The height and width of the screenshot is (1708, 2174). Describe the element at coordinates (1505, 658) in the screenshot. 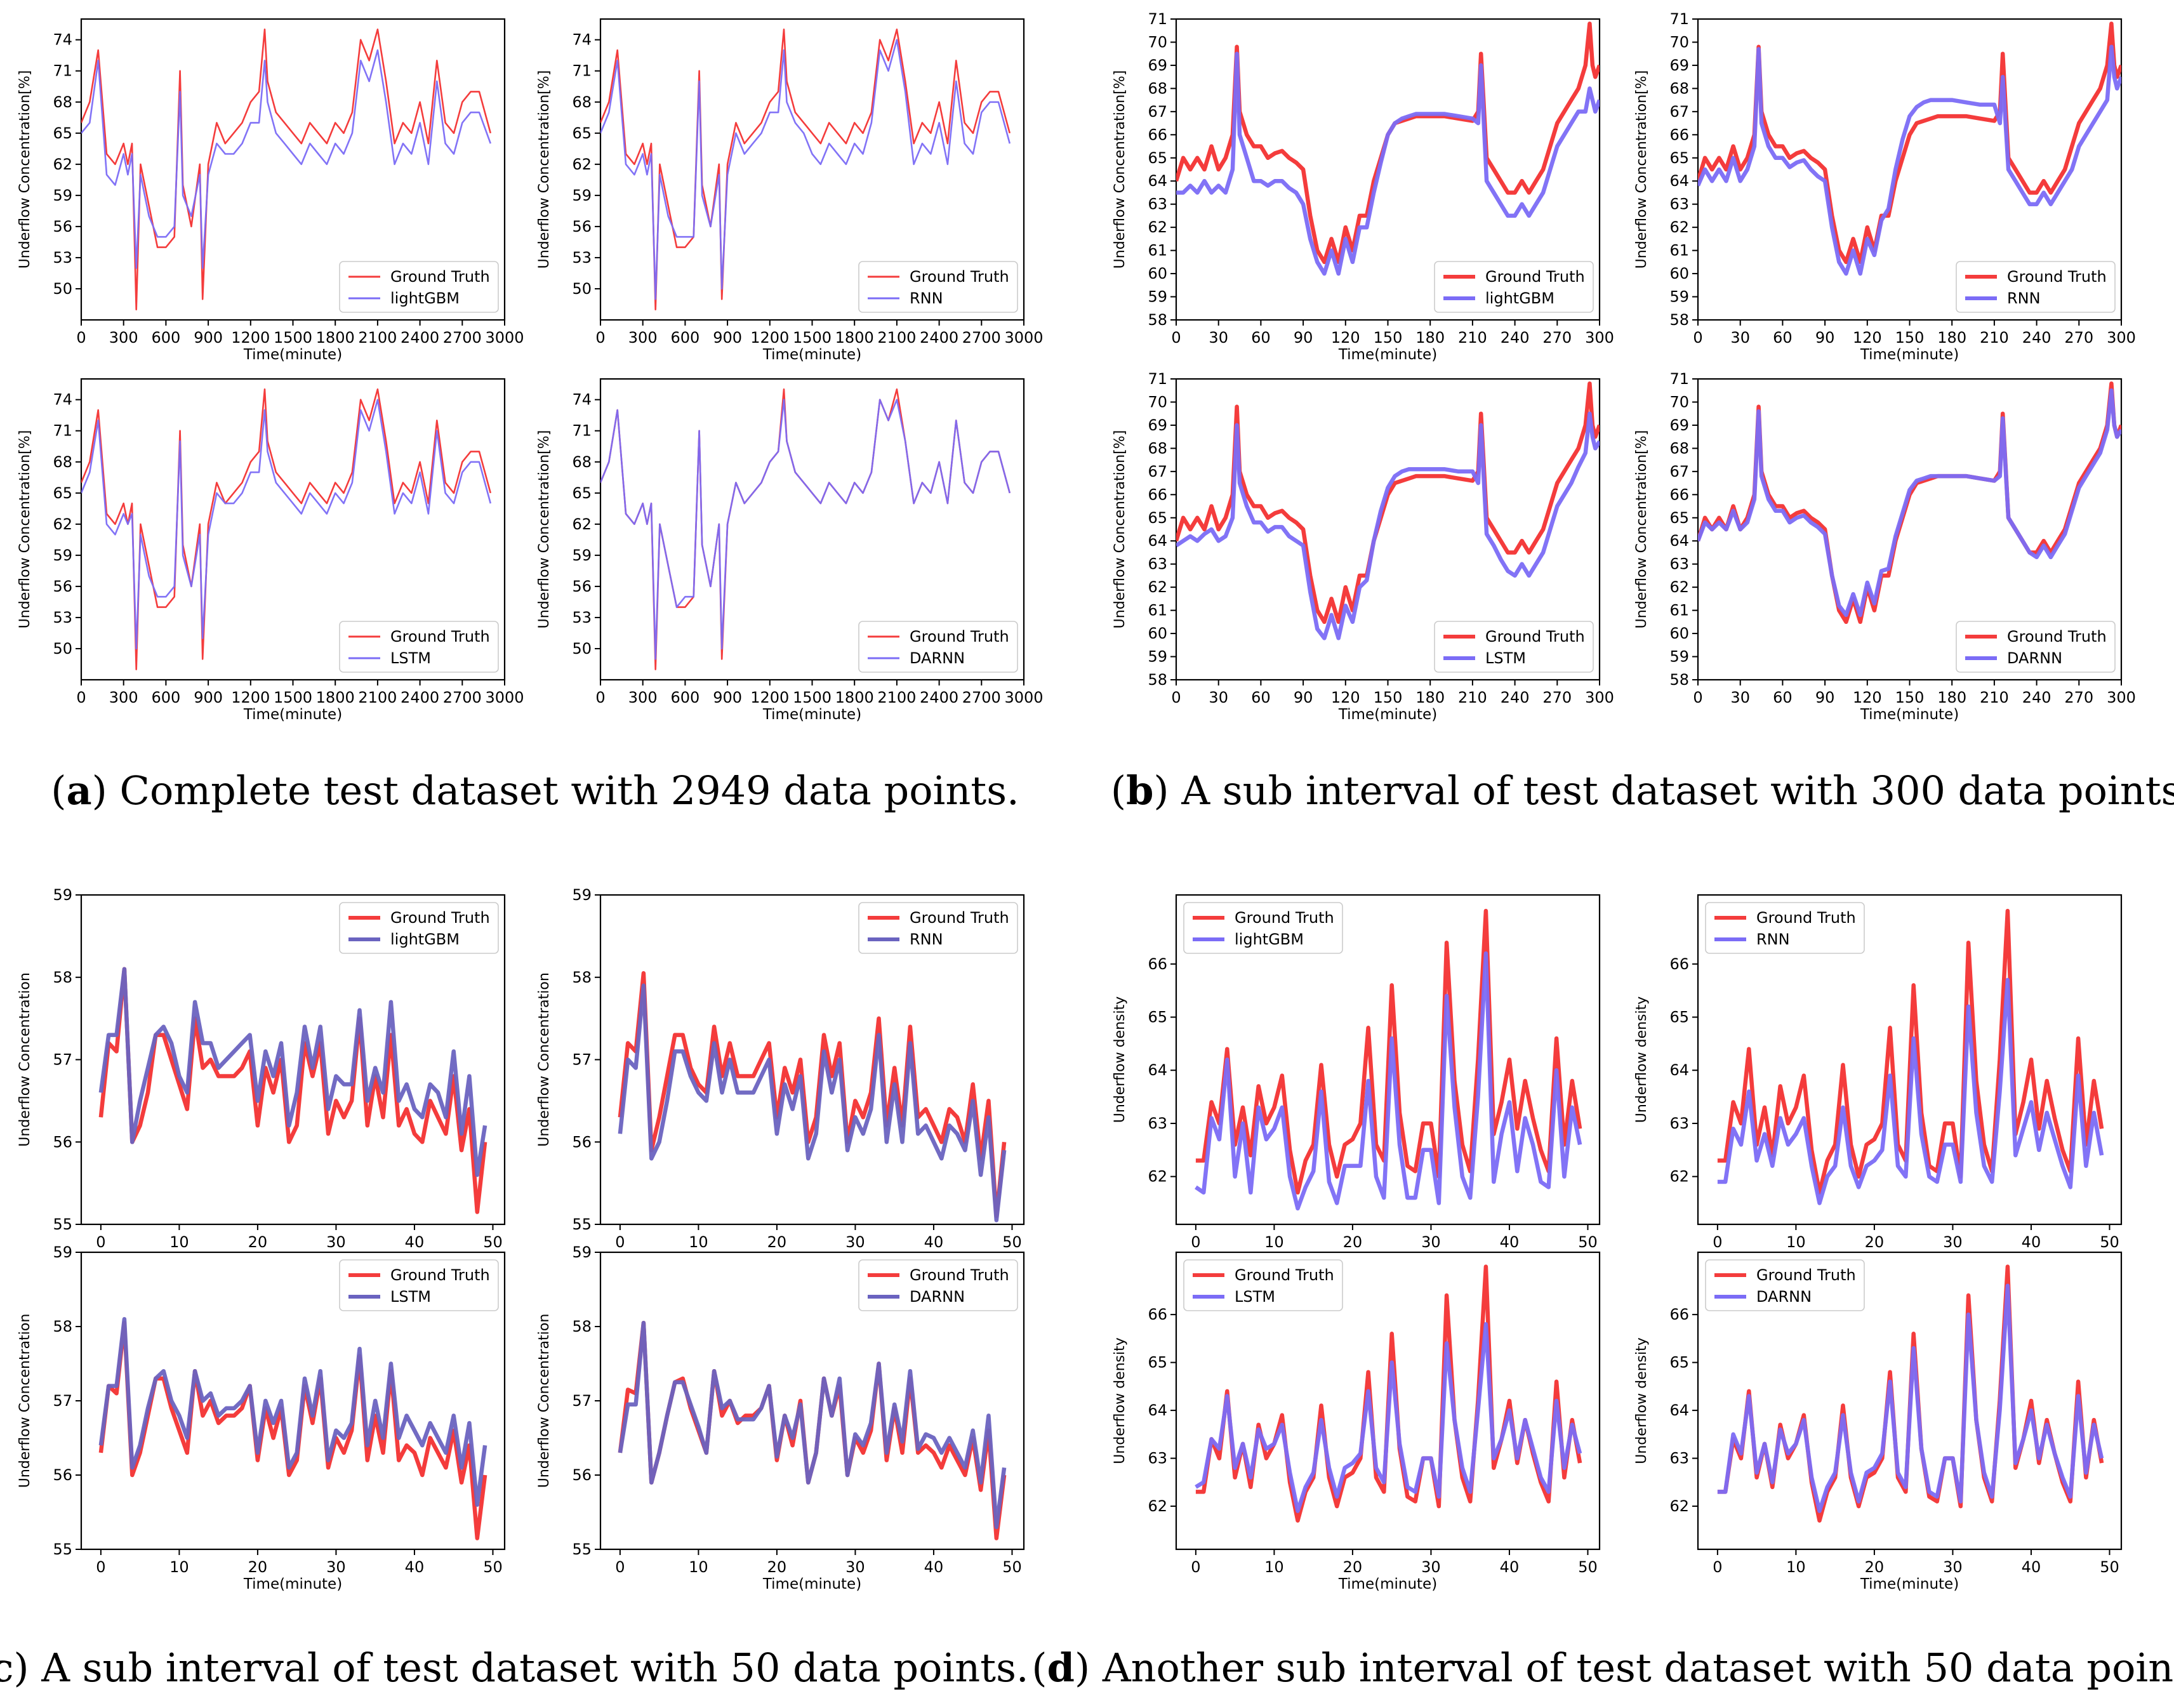

I see `legend-label: LSTM` at that location.